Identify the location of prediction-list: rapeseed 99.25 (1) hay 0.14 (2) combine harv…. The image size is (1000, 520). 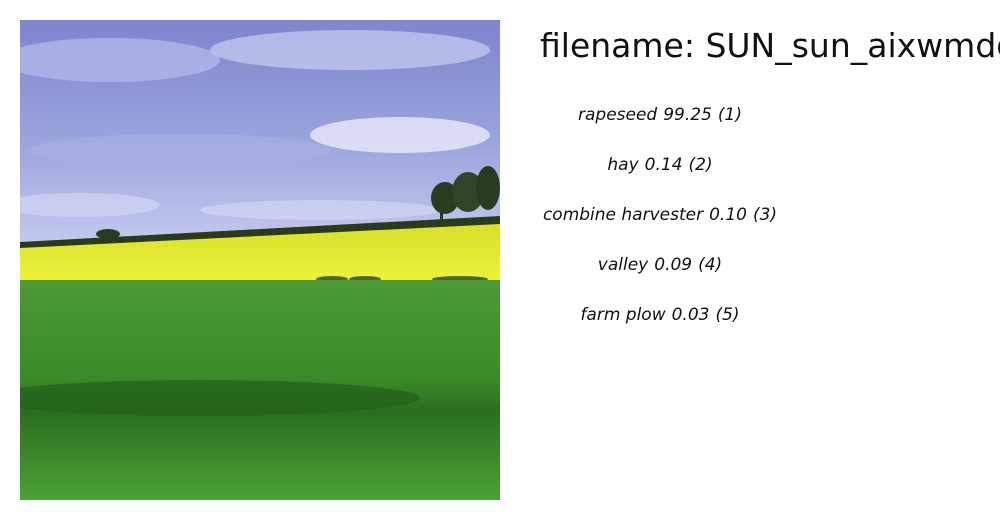
(660, 225).